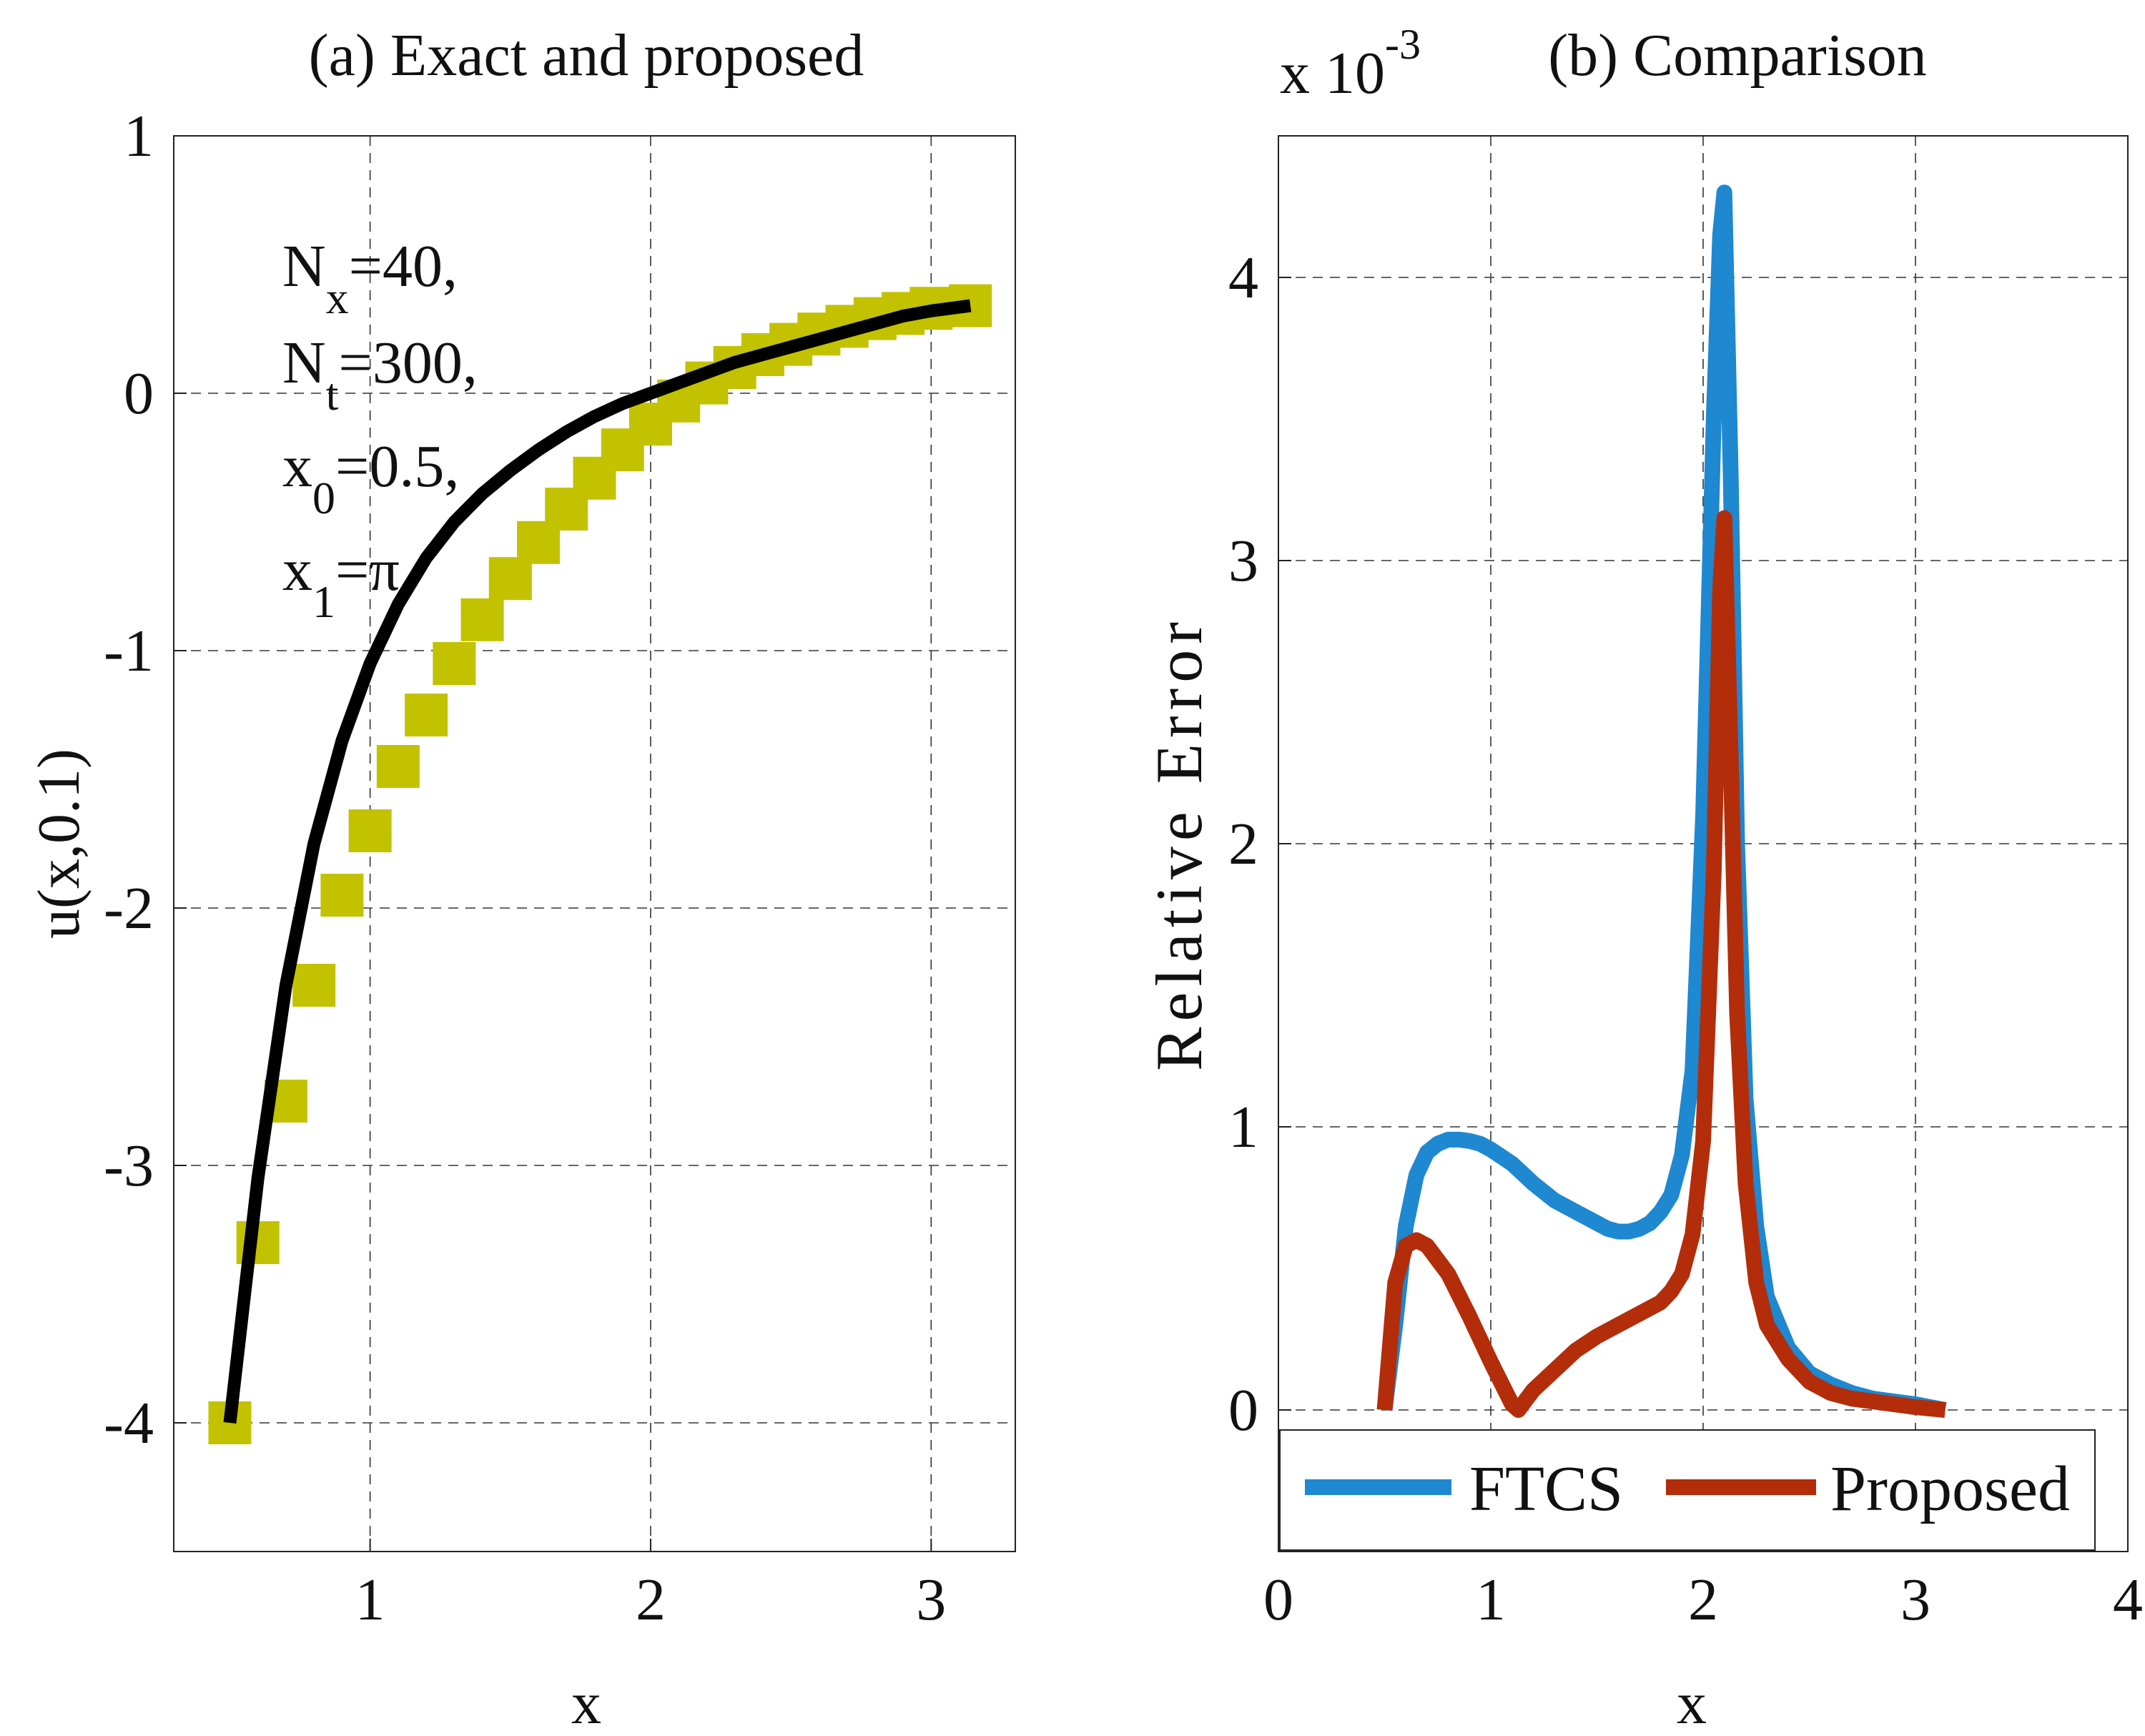 Image resolution: width=2145 pixels, height=1736 pixels. I want to click on annotation-line-x0: x0=0.5,, so click(370, 478).